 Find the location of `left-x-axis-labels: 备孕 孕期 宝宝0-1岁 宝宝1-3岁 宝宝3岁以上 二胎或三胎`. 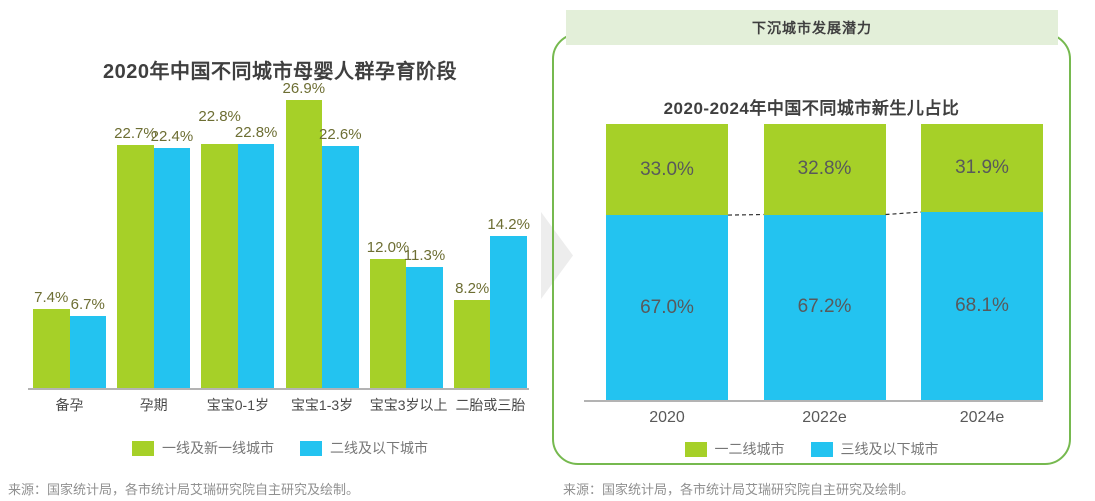

left-x-axis-labels: 备孕 孕期 宝宝0-1岁 宝宝1-3岁 宝宝3岁以上 二胎或三胎 is located at coordinates (280, 405).